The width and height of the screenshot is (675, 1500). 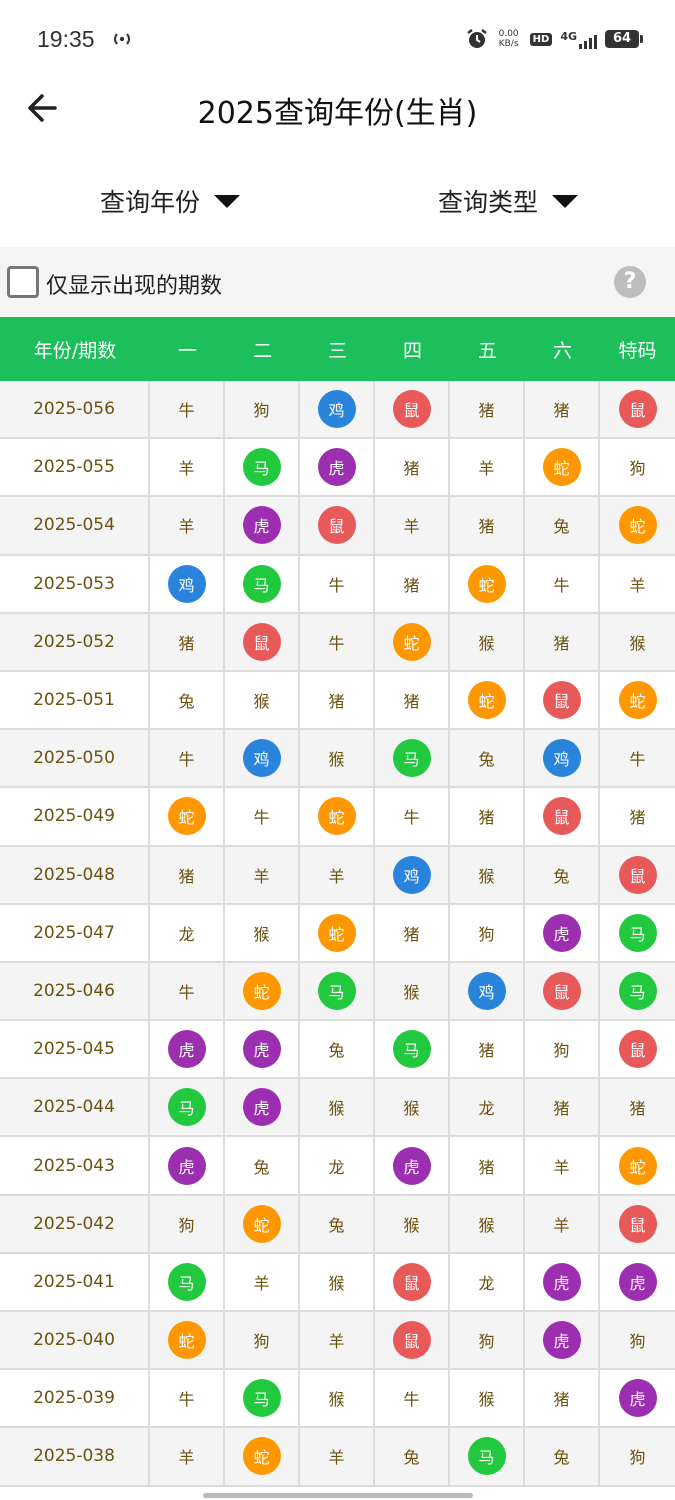 I want to click on table-row: 2025-051 兔 猴 猪 猪 蛇鼠蛇, so click(x=337, y=701).